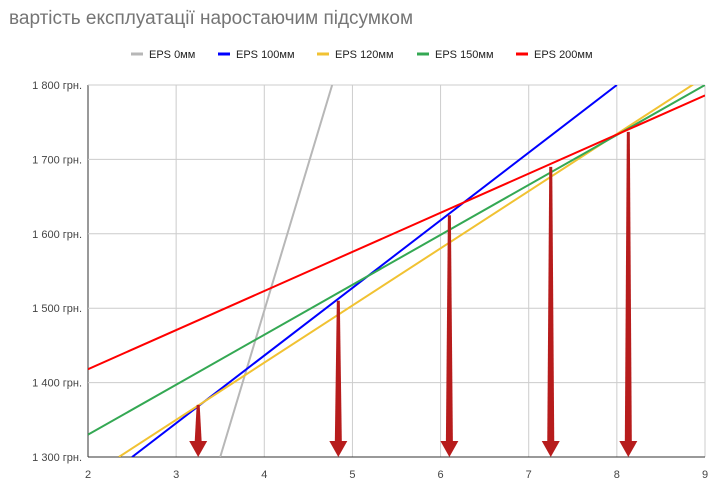 This screenshot has height=498, width=728. I want to click on y-tick-label: 1 400 грн., so click(57, 384).